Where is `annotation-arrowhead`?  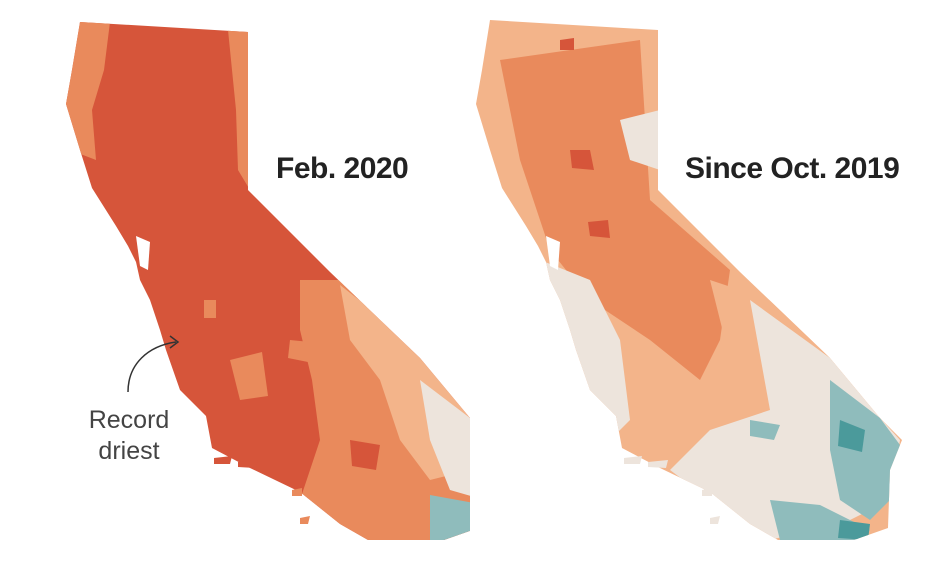
annotation-arrowhead is located at coordinates (174, 342).